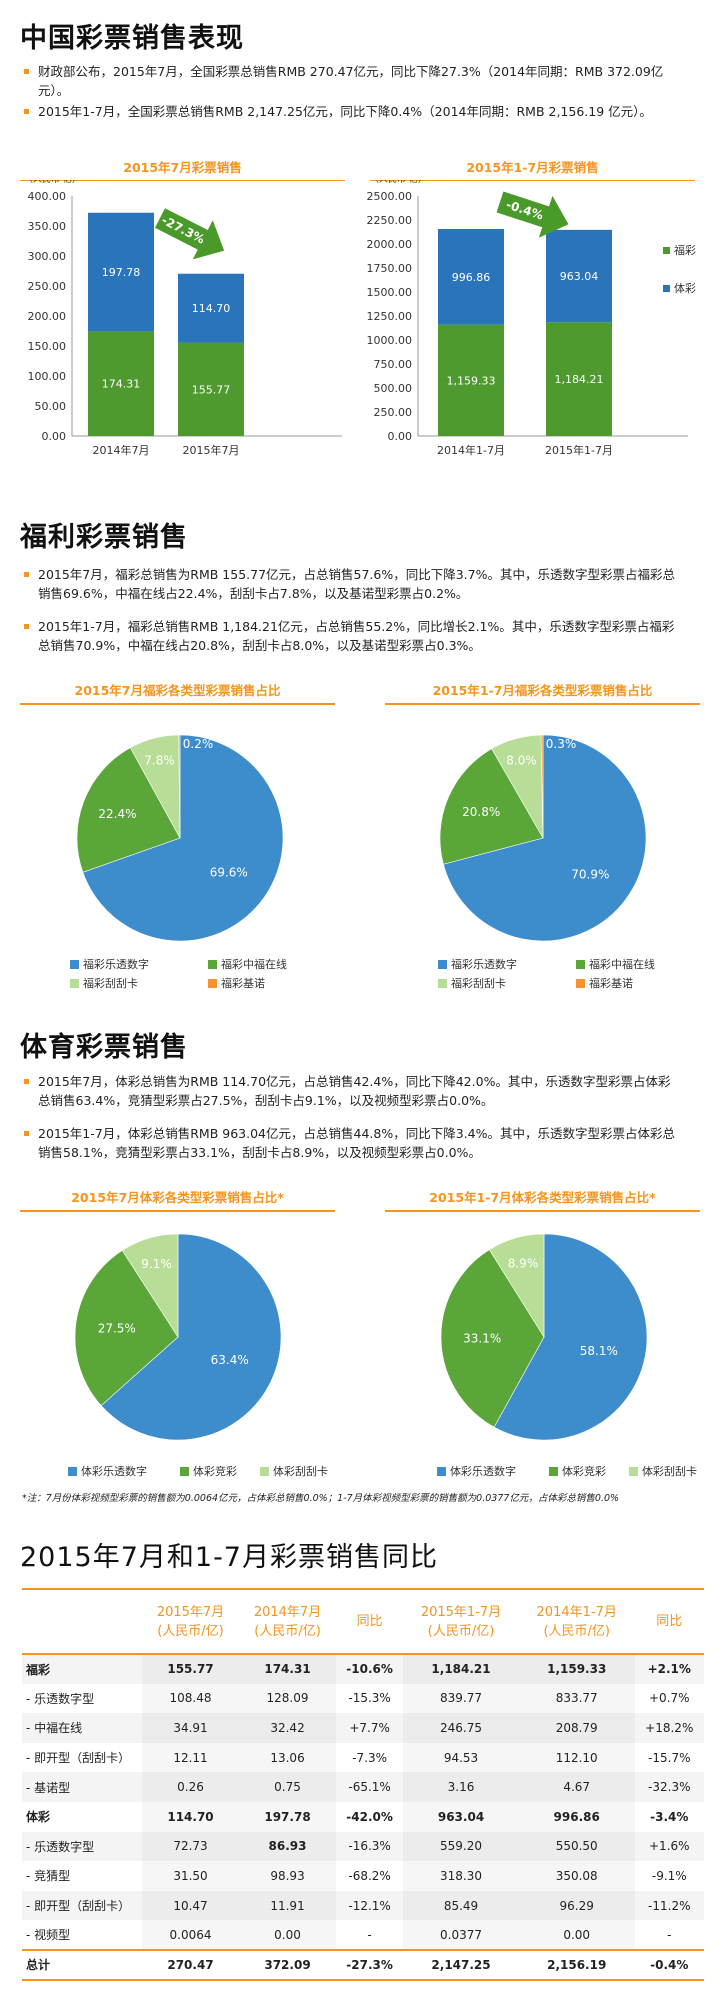  Describe the element at coordinates (288, 1876) in the screenshot. I see `table-cell: 98.93` at that location.